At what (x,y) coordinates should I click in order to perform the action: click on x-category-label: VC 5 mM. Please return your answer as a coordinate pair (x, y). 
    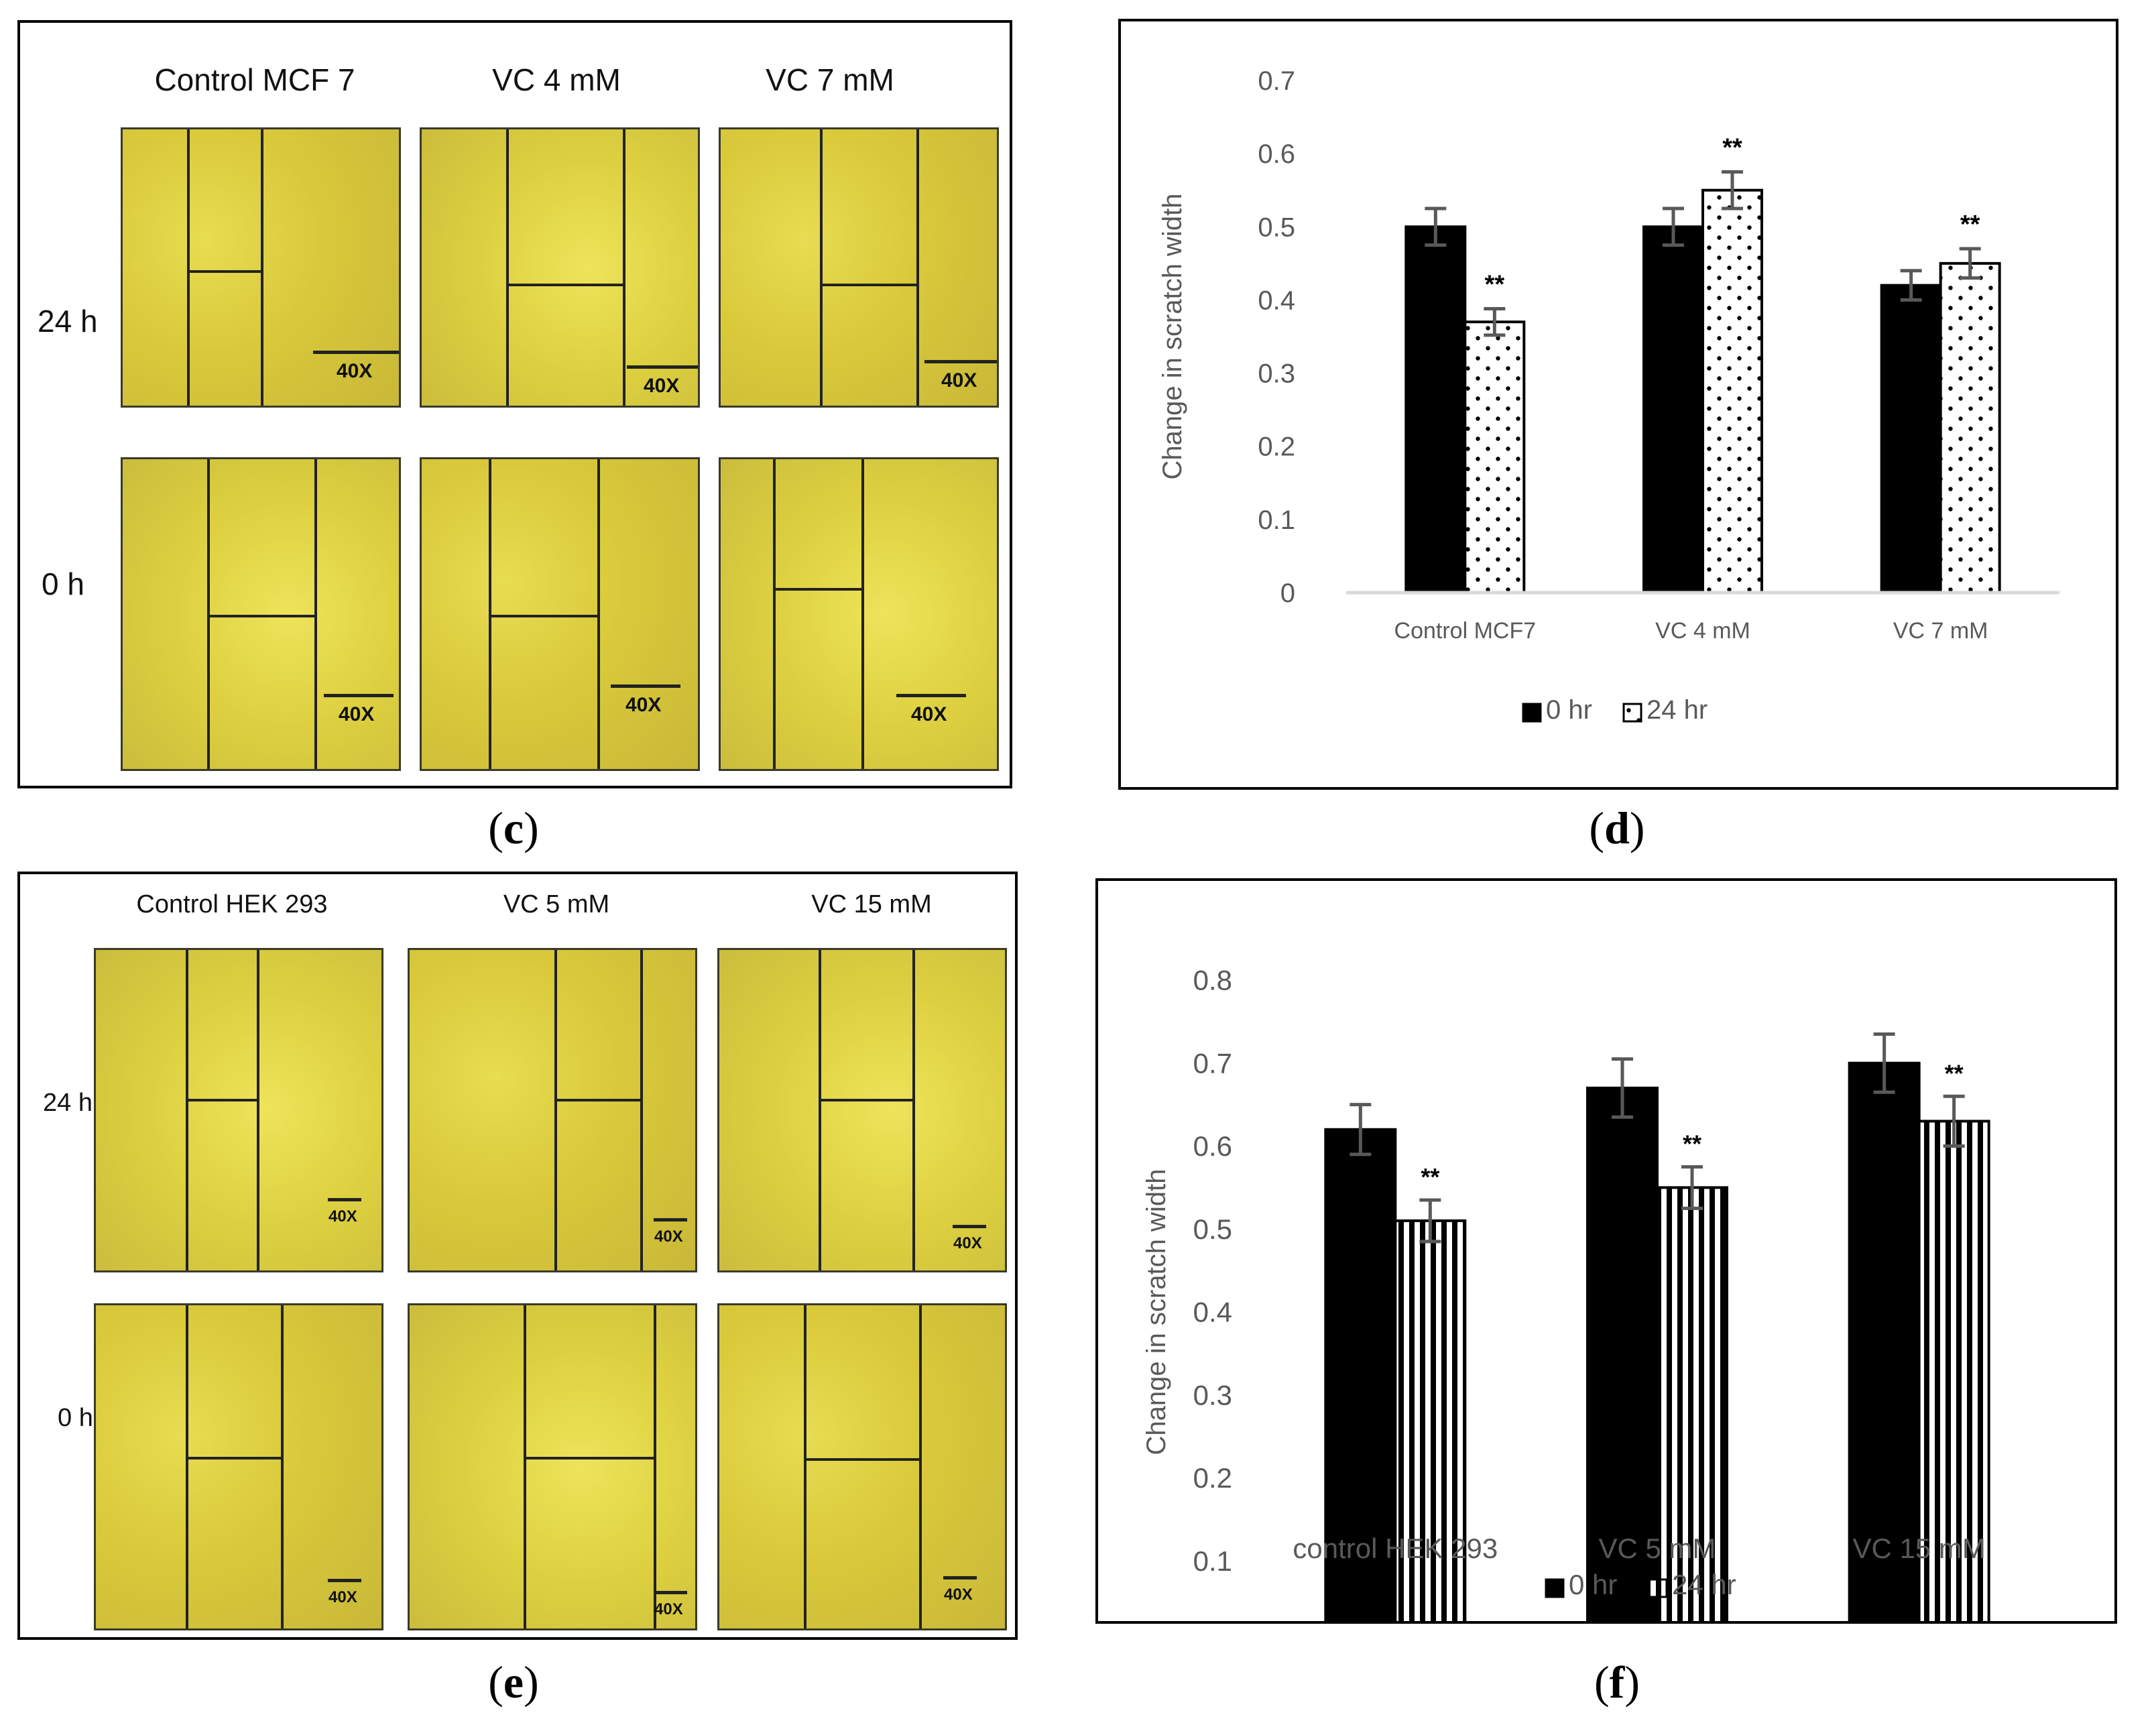
    Looking at the image, I should click on (1657, 1548).